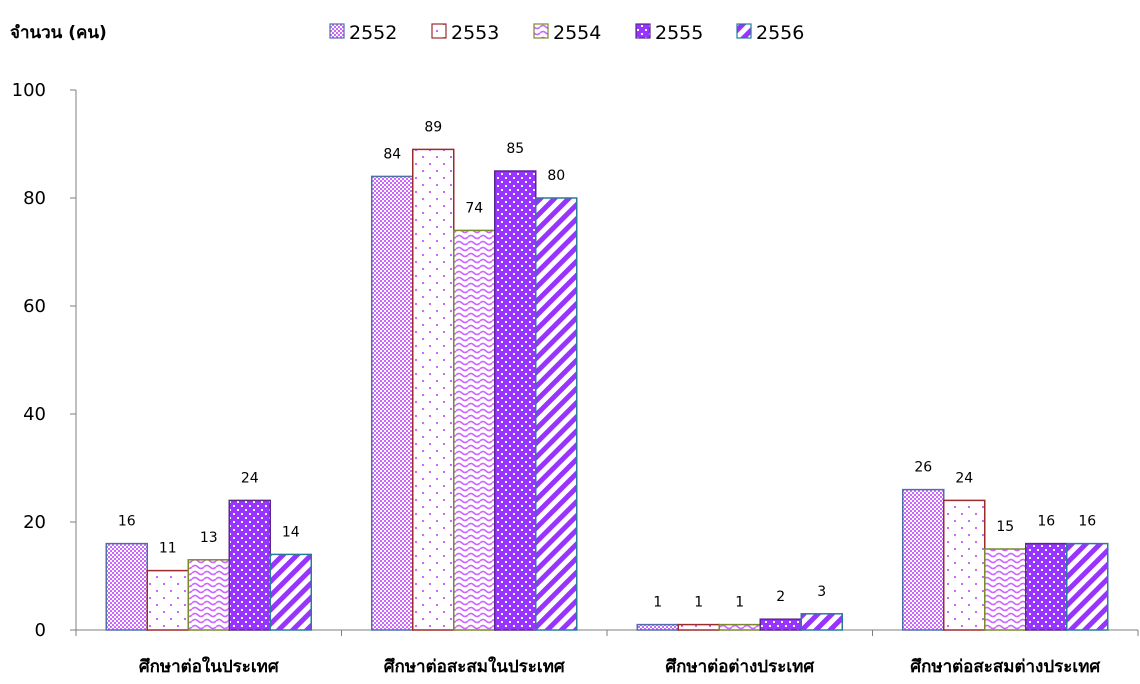 The width and height of the screenshot is (1140, 684). What do you see at coordinates (740, 667) in the screenshot?
I see `x-tick-label: ศึกษาต่อต่างประเทศ` at bounding box center [740, 667].